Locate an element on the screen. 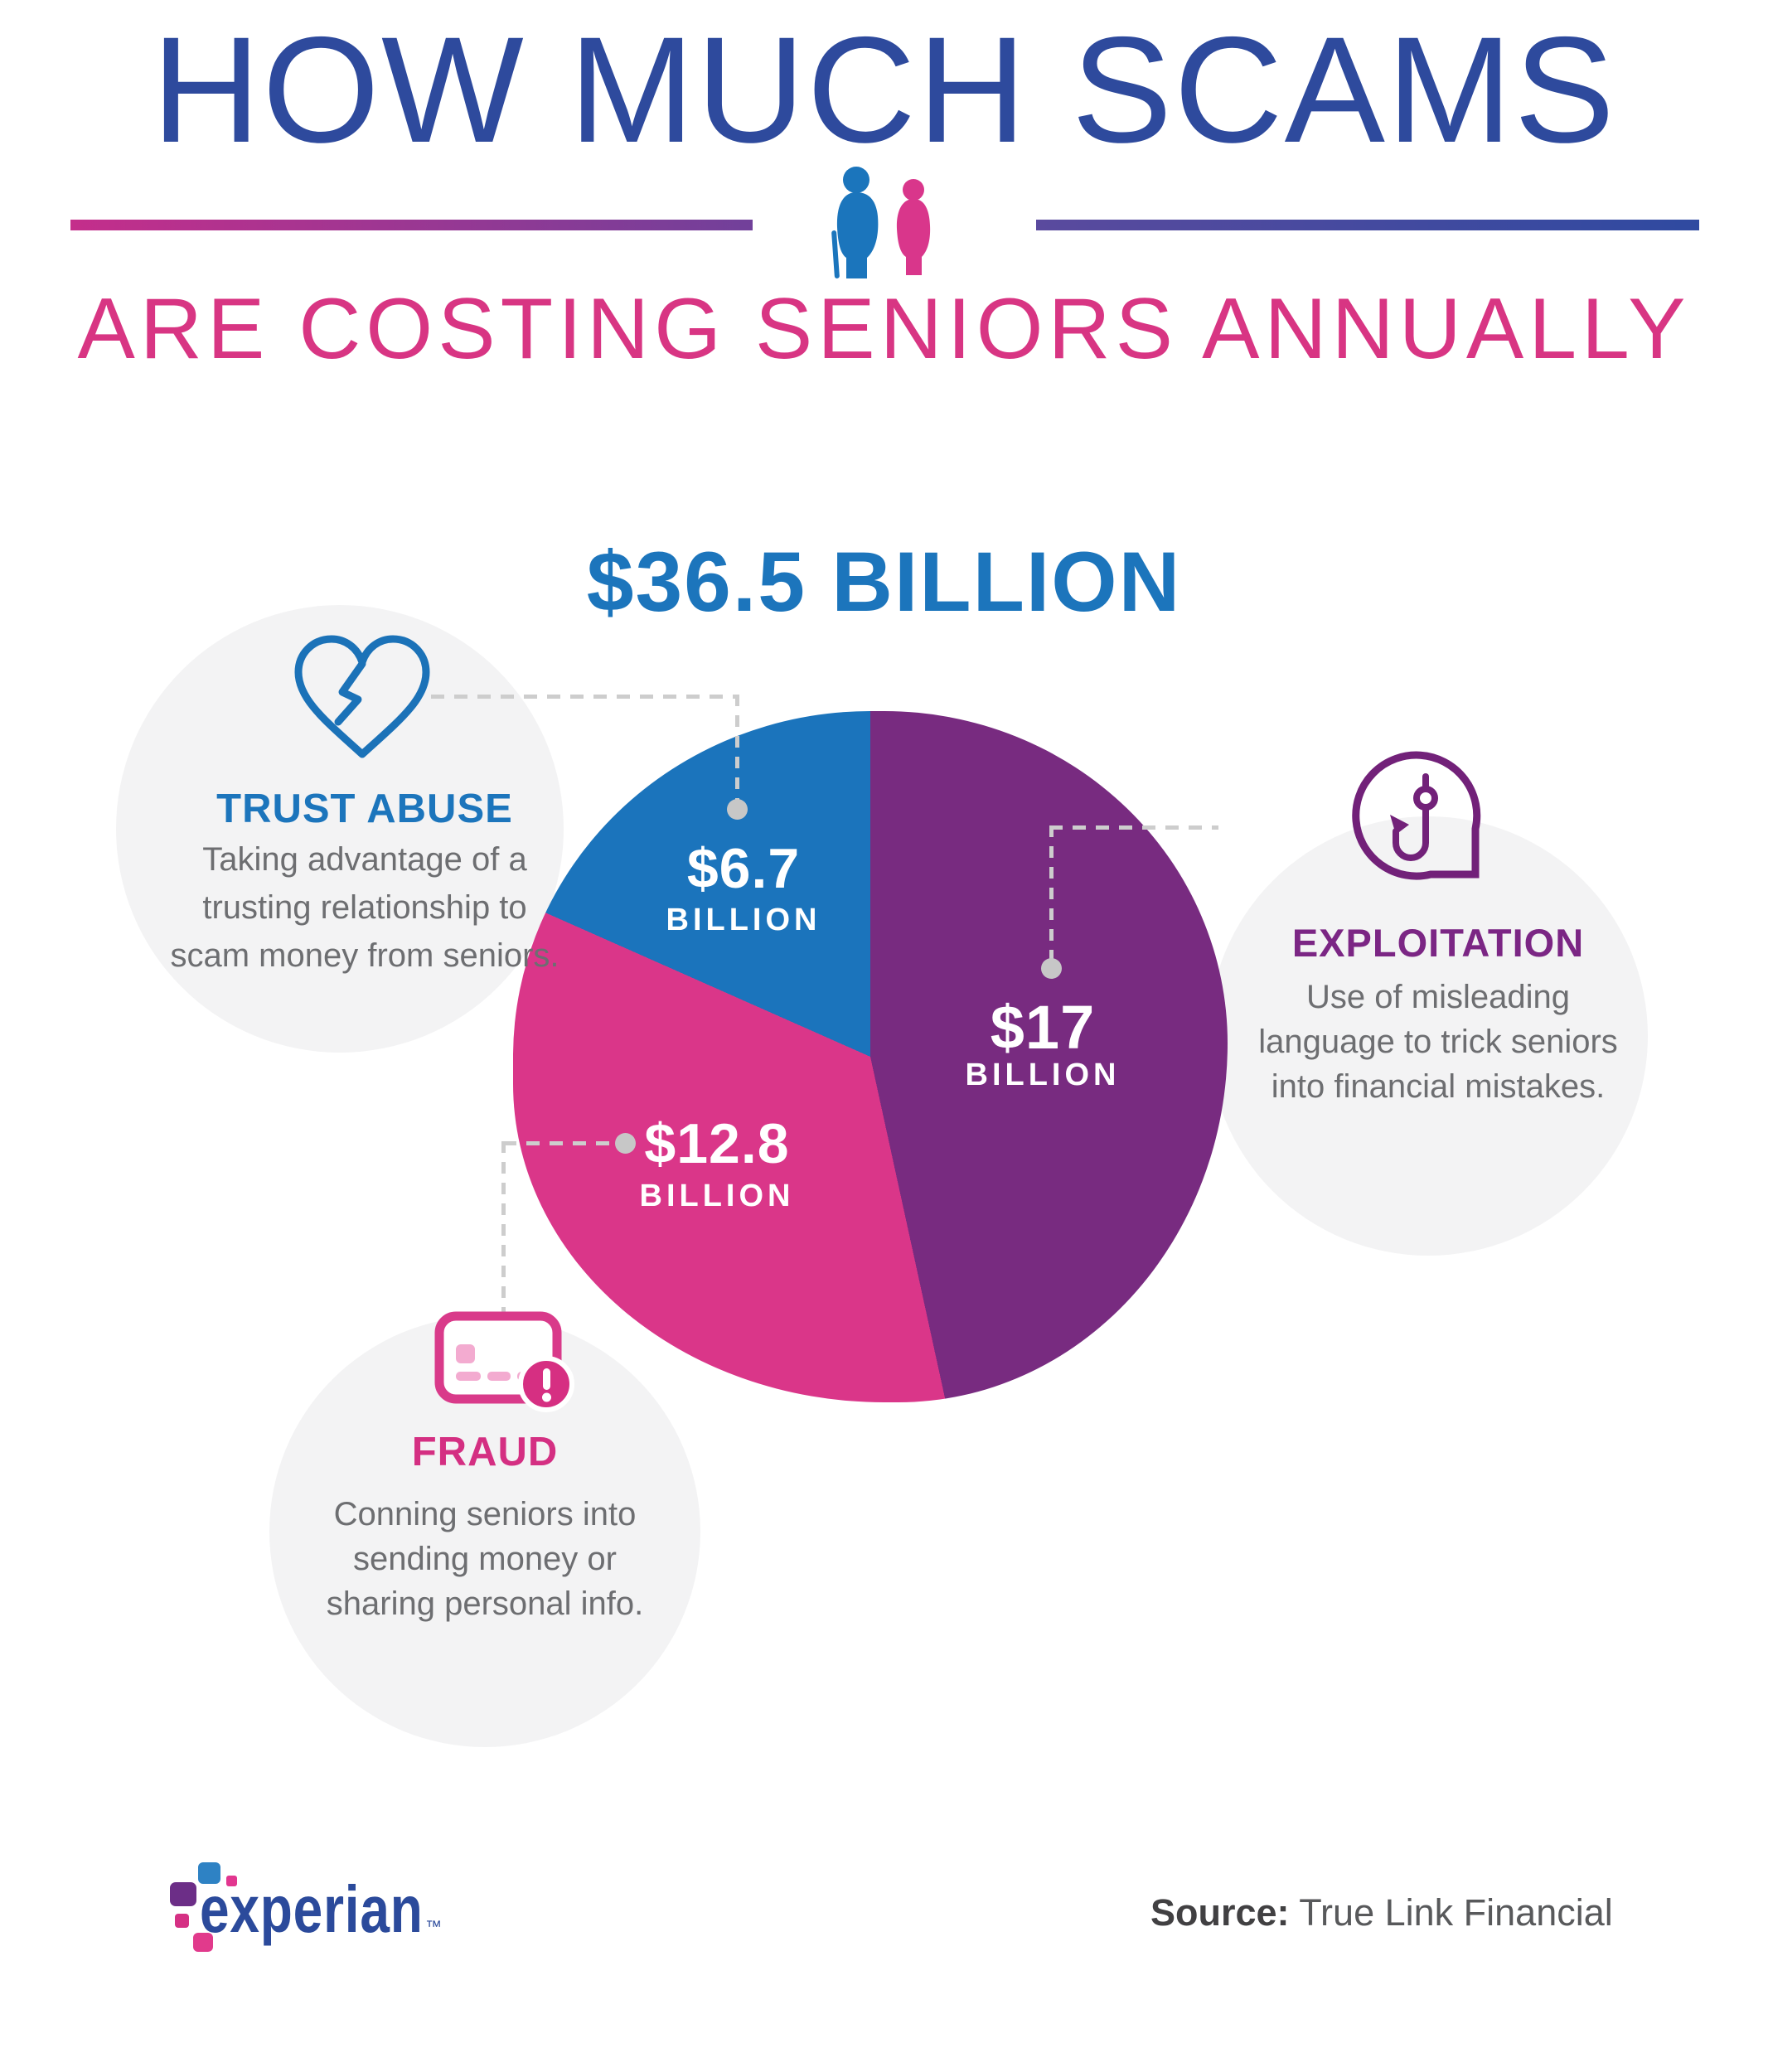 The width and height of the screenshot is (1768, 2072). senior-couple-icon is located at coordinates (881, 222).